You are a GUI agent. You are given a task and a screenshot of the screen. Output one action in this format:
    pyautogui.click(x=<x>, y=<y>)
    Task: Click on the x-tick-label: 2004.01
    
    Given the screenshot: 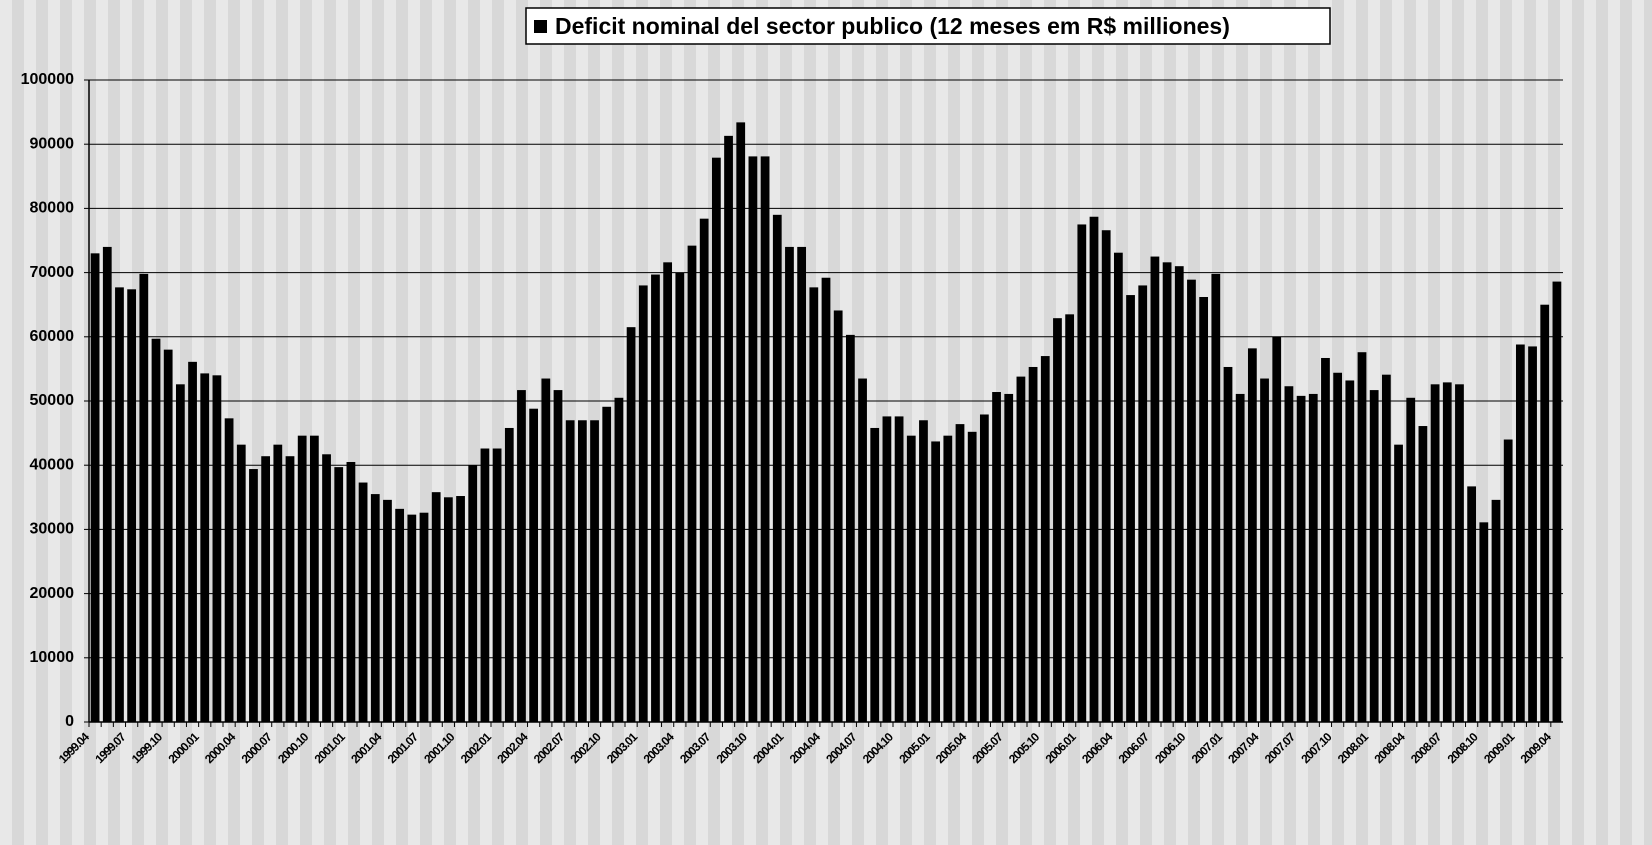 What is the action you would take?
    pyautogui.click(x=768, y=748)
    